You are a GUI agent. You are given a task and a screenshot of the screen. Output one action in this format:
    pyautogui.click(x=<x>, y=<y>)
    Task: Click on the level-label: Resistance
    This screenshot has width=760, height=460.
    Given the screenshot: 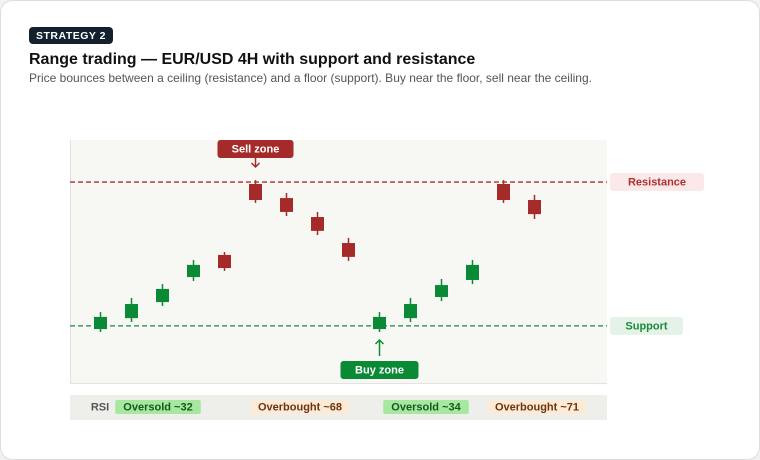 What is the action you would take?
    pyautogui.click(x=657, y=182)
    